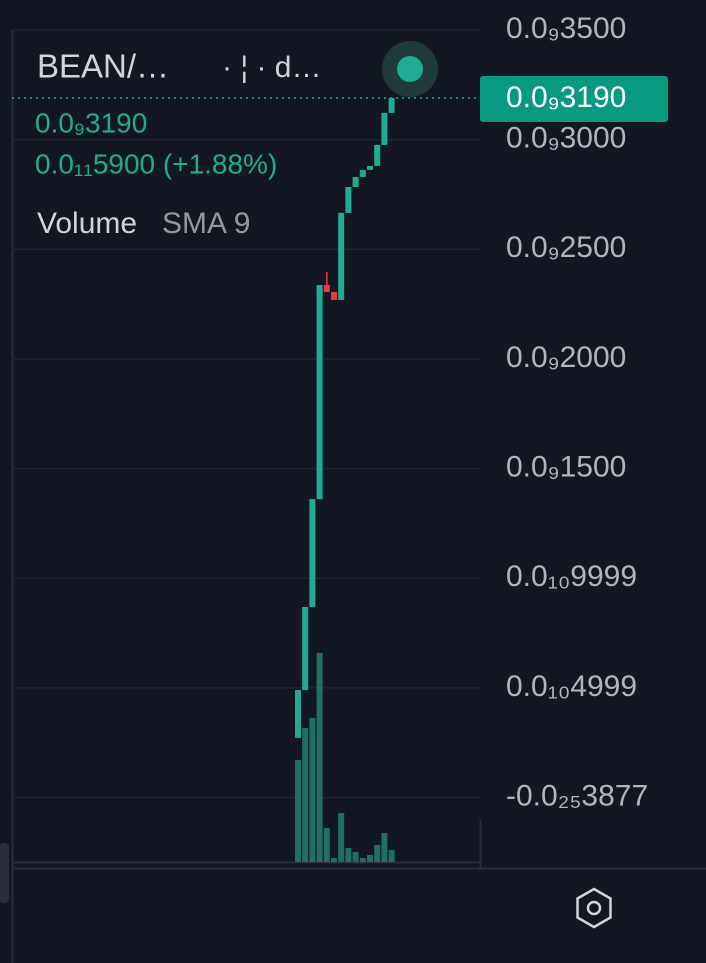  Describe the element at coordinates (4, 873) in the screenshot. I see `side-handle` at that location.